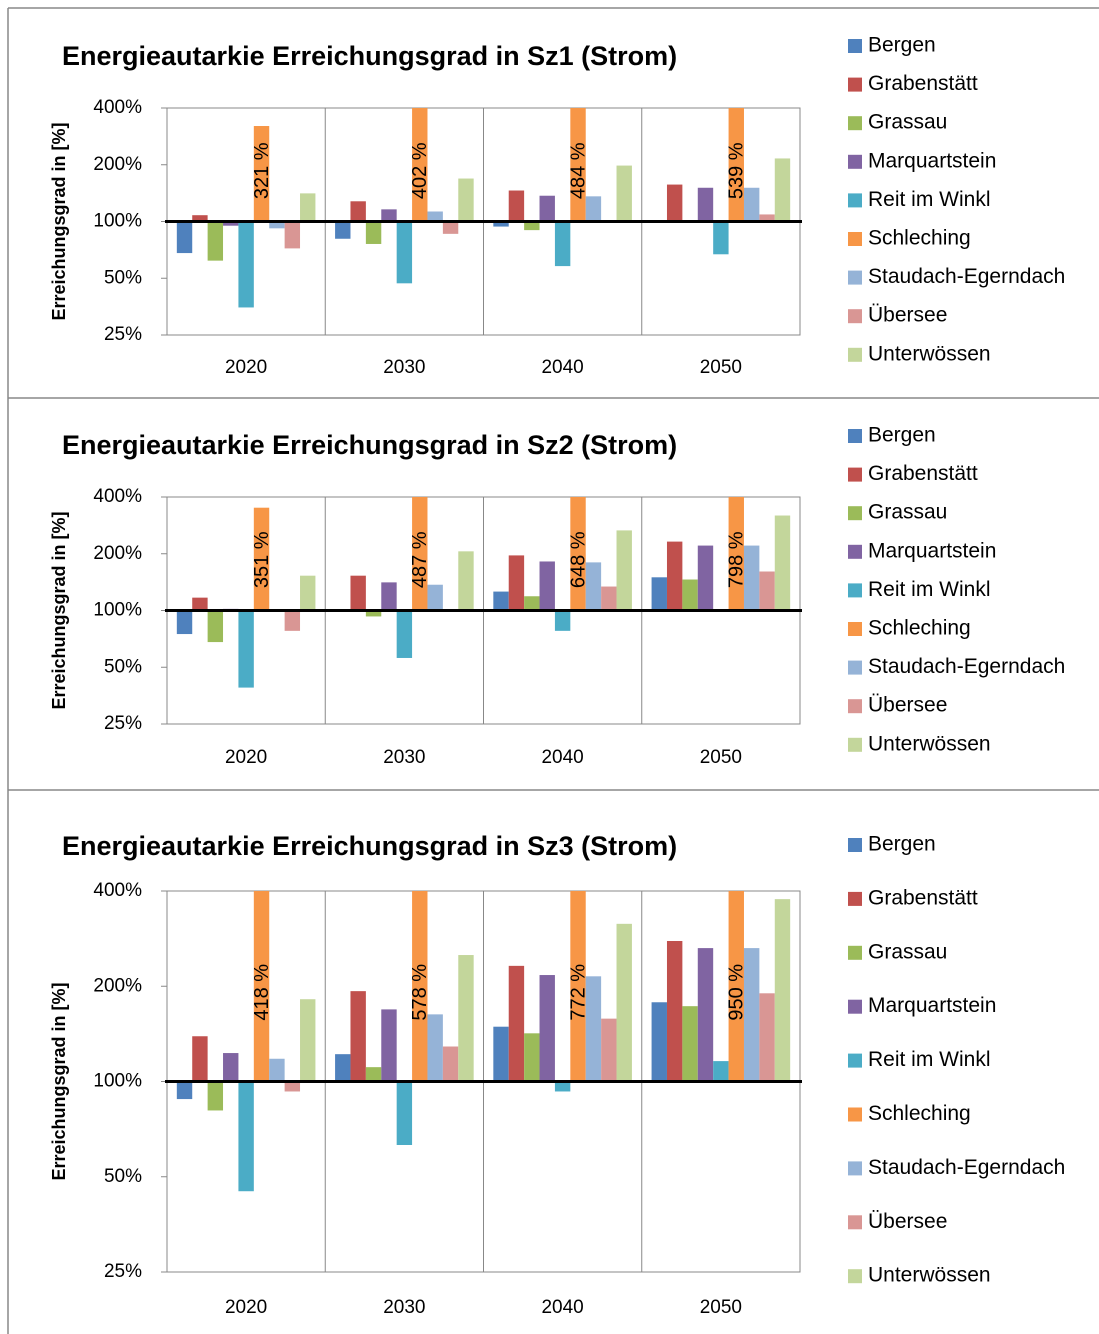 Image resolution: width=1099 pixels, height=1334 pixels. What do you see at coordinates (404, 367) in the screenshot?
I see `x-tick-label: 2030` at bounding box center [404, 367].